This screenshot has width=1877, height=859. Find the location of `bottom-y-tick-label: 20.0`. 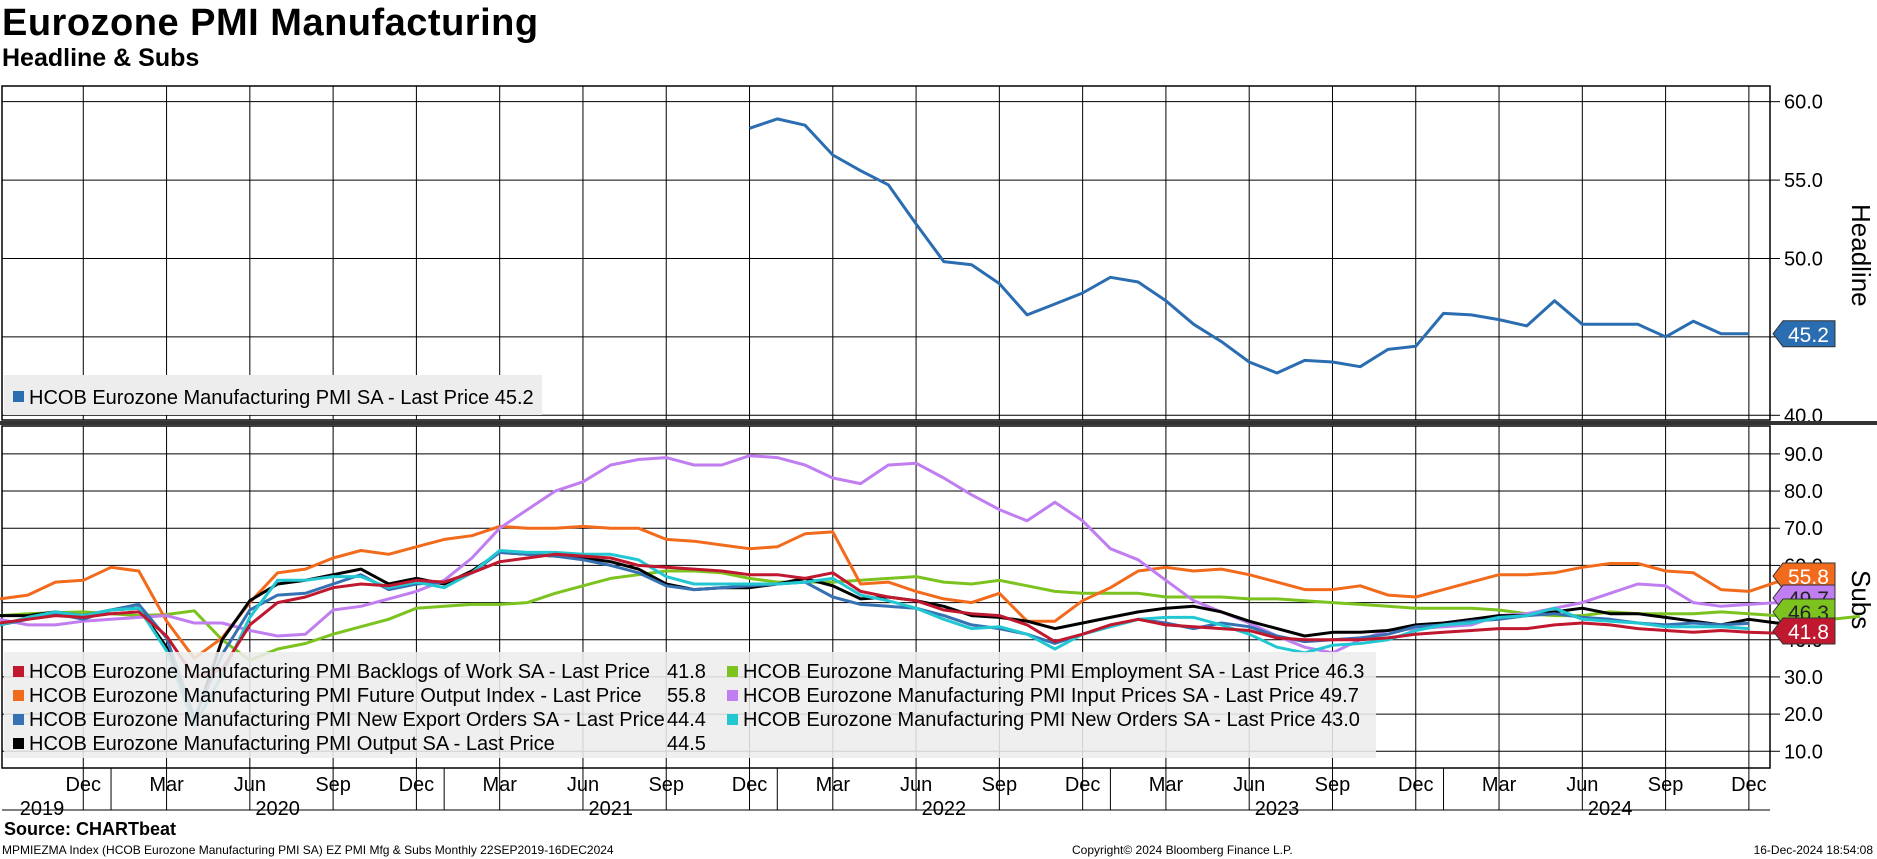

bottom-y-tick-label: 20.0 is located at coordinates (1803, 715).